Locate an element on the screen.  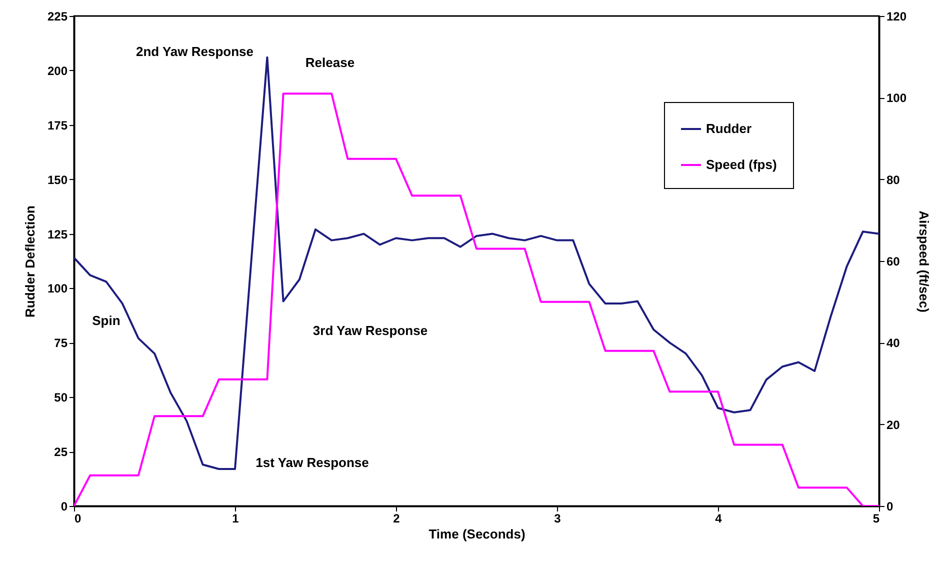
y2-tick-label: 60 is located at coordinates (893, 261).